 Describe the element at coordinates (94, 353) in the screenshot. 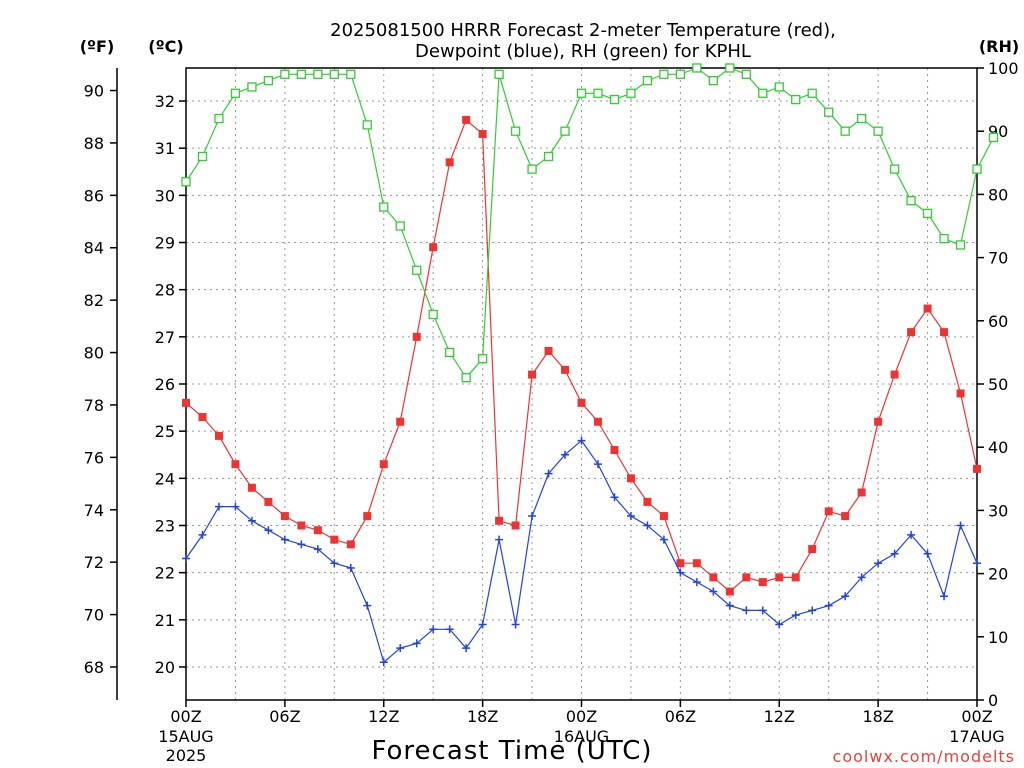

I see `fahrenheit-tick-label: 80` at that location.